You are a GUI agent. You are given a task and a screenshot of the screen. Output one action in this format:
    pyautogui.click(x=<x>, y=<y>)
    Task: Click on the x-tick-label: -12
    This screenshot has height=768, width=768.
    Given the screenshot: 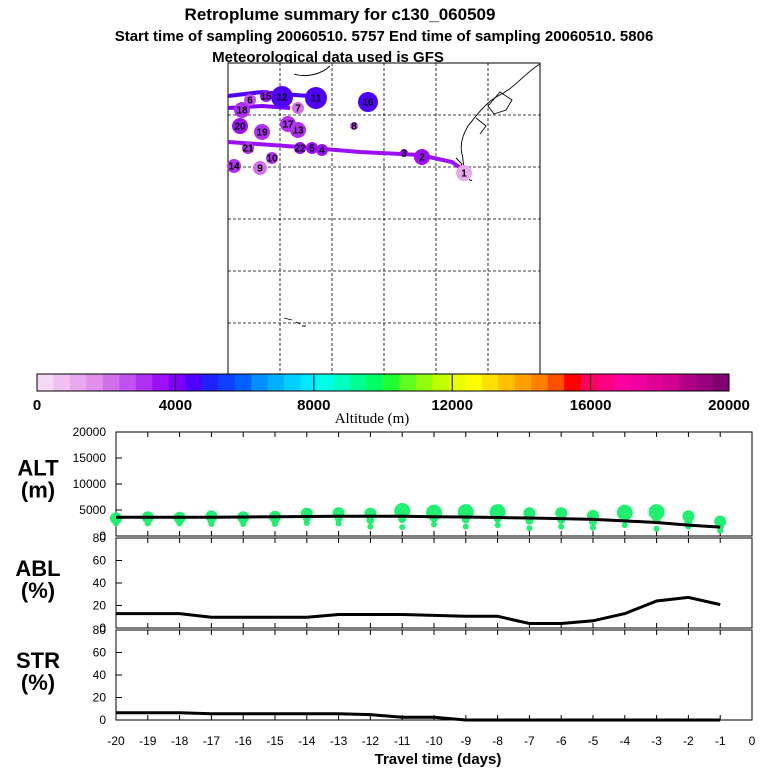 What is the action you would take?
    pyautogui.click(x=371, y=741)
    